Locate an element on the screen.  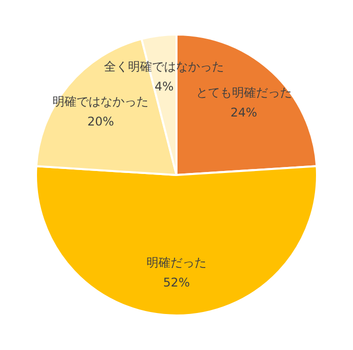
data-label: 4% is located at coordinates (164, 87).